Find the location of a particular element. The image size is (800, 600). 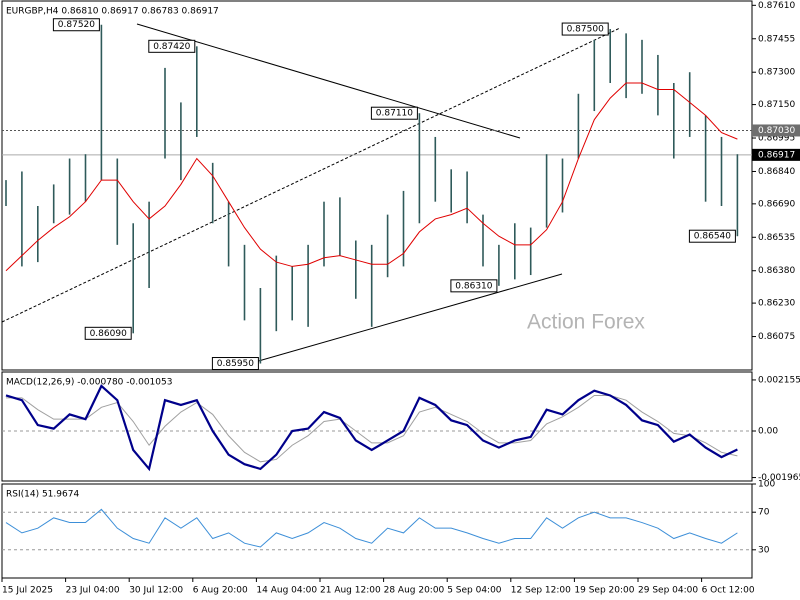

x-tick-label: 6 Aug 20:00 is located at coordinates (220, 591).